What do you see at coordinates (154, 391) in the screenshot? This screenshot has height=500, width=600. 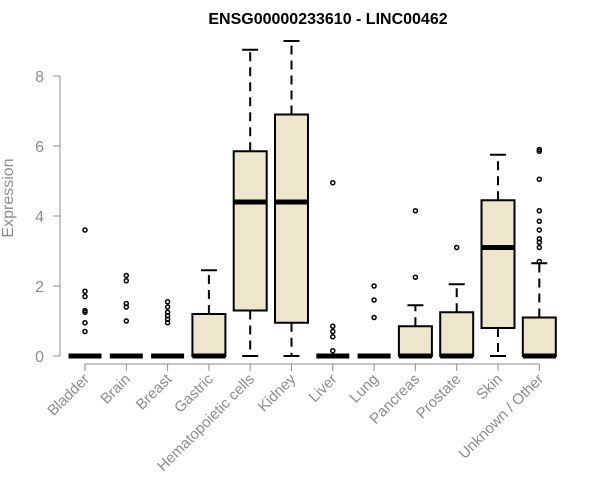 I see `x-tick-label: Breast` at bounding box center [154, 391].